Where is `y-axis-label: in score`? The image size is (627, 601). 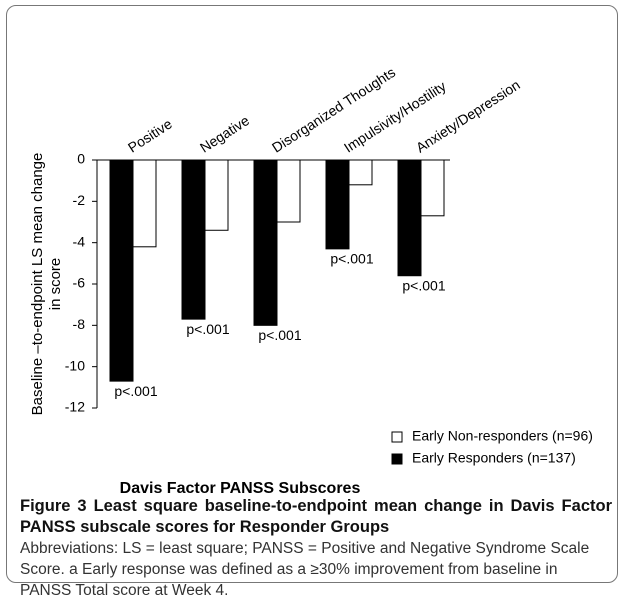 y-axis-label: in score is located at coordinates (55, 284).